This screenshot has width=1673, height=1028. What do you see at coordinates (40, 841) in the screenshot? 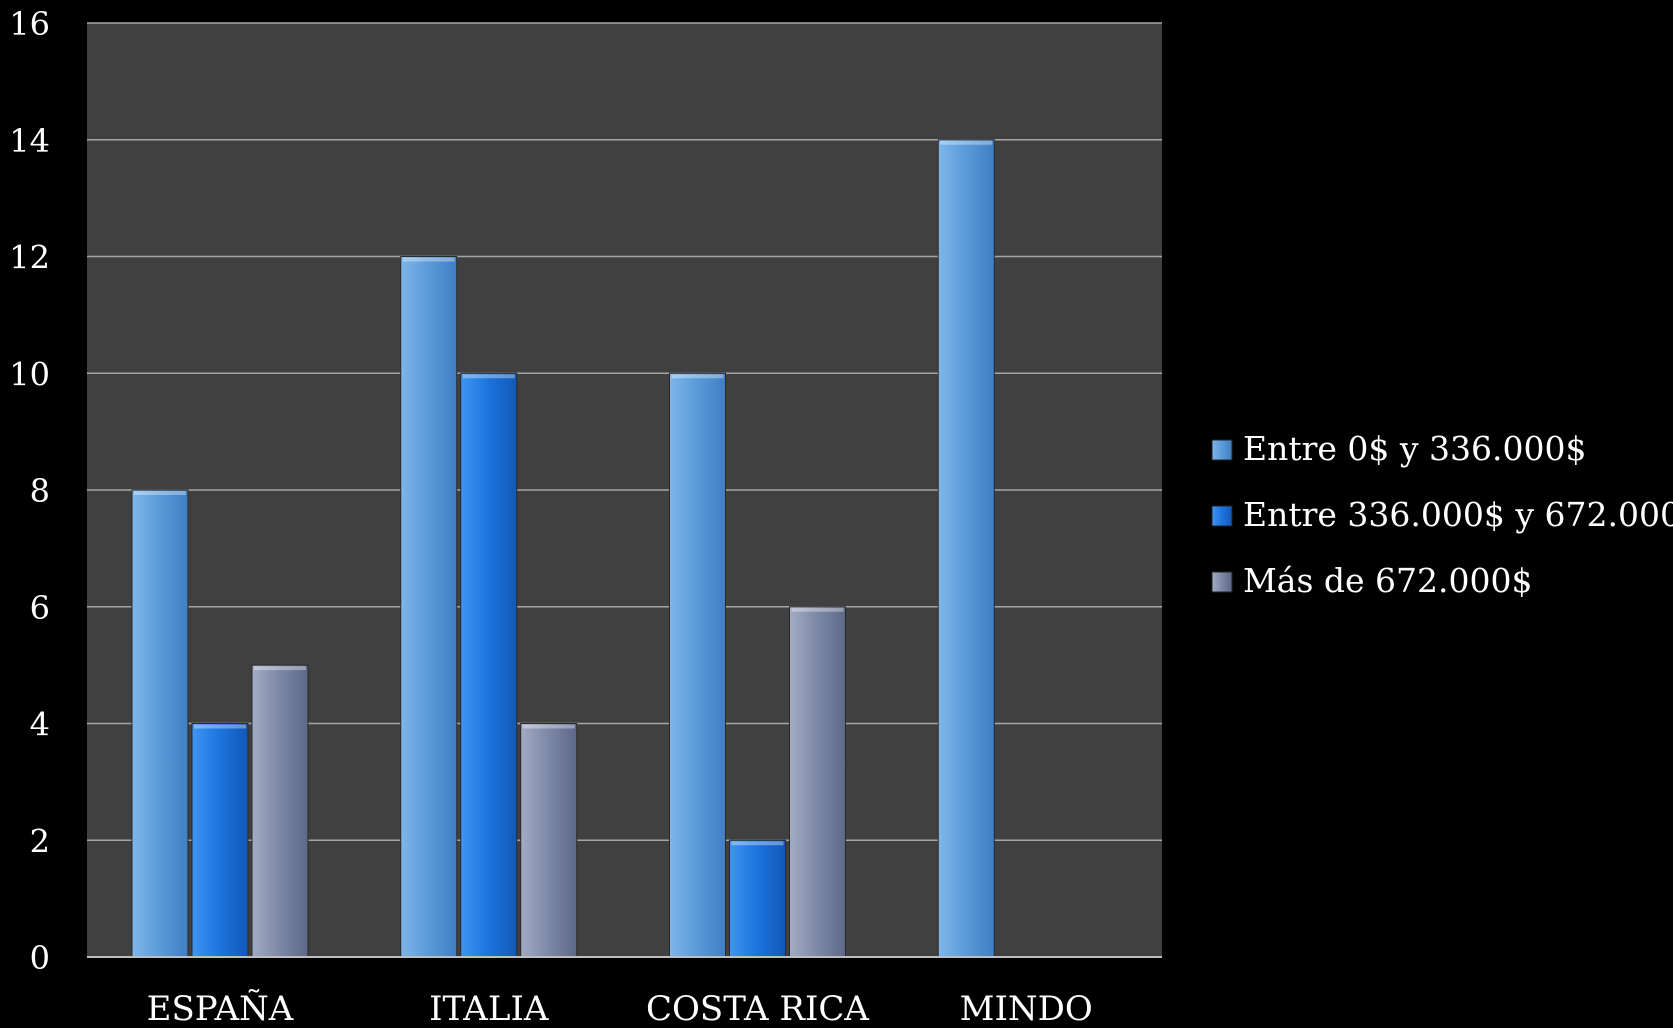
I see `y-tick-label: 2` at bounding box center [40, 841].